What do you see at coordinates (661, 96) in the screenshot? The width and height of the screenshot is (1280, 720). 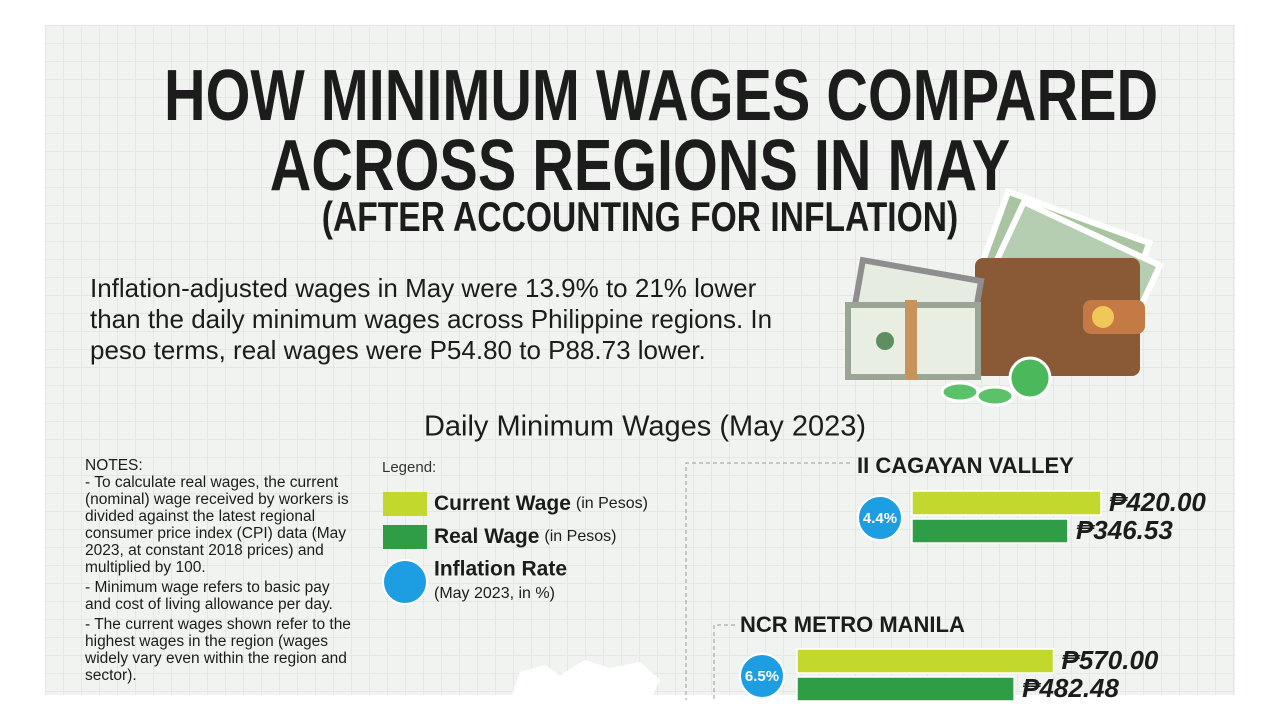 I see `title: HOW MINIMUM WAGES COMPARED` at bounding box center [661, 96].